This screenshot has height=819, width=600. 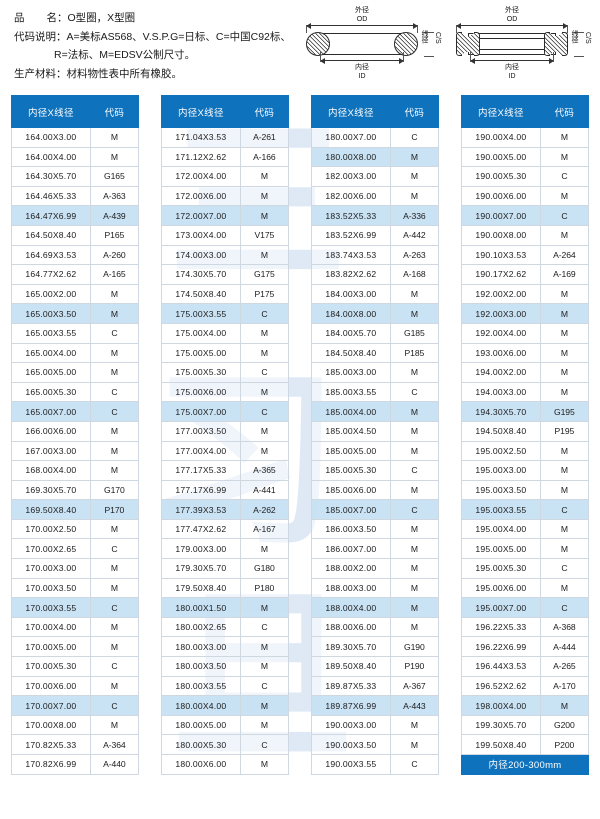 I want to click on x-ring-diagram: 外径 OD 内径 ID 线径 C, so click(x=523, y=46).